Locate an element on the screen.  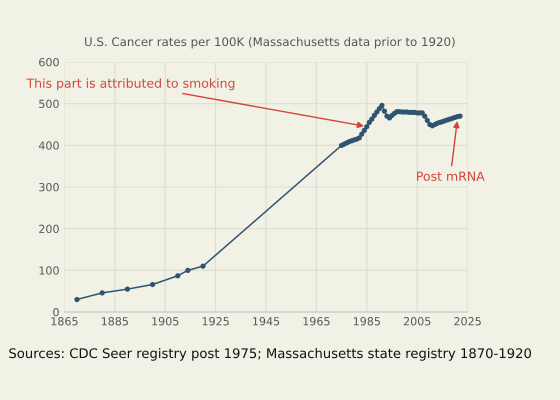
y-tick-label: 100 is located at coordinates (49, 270).